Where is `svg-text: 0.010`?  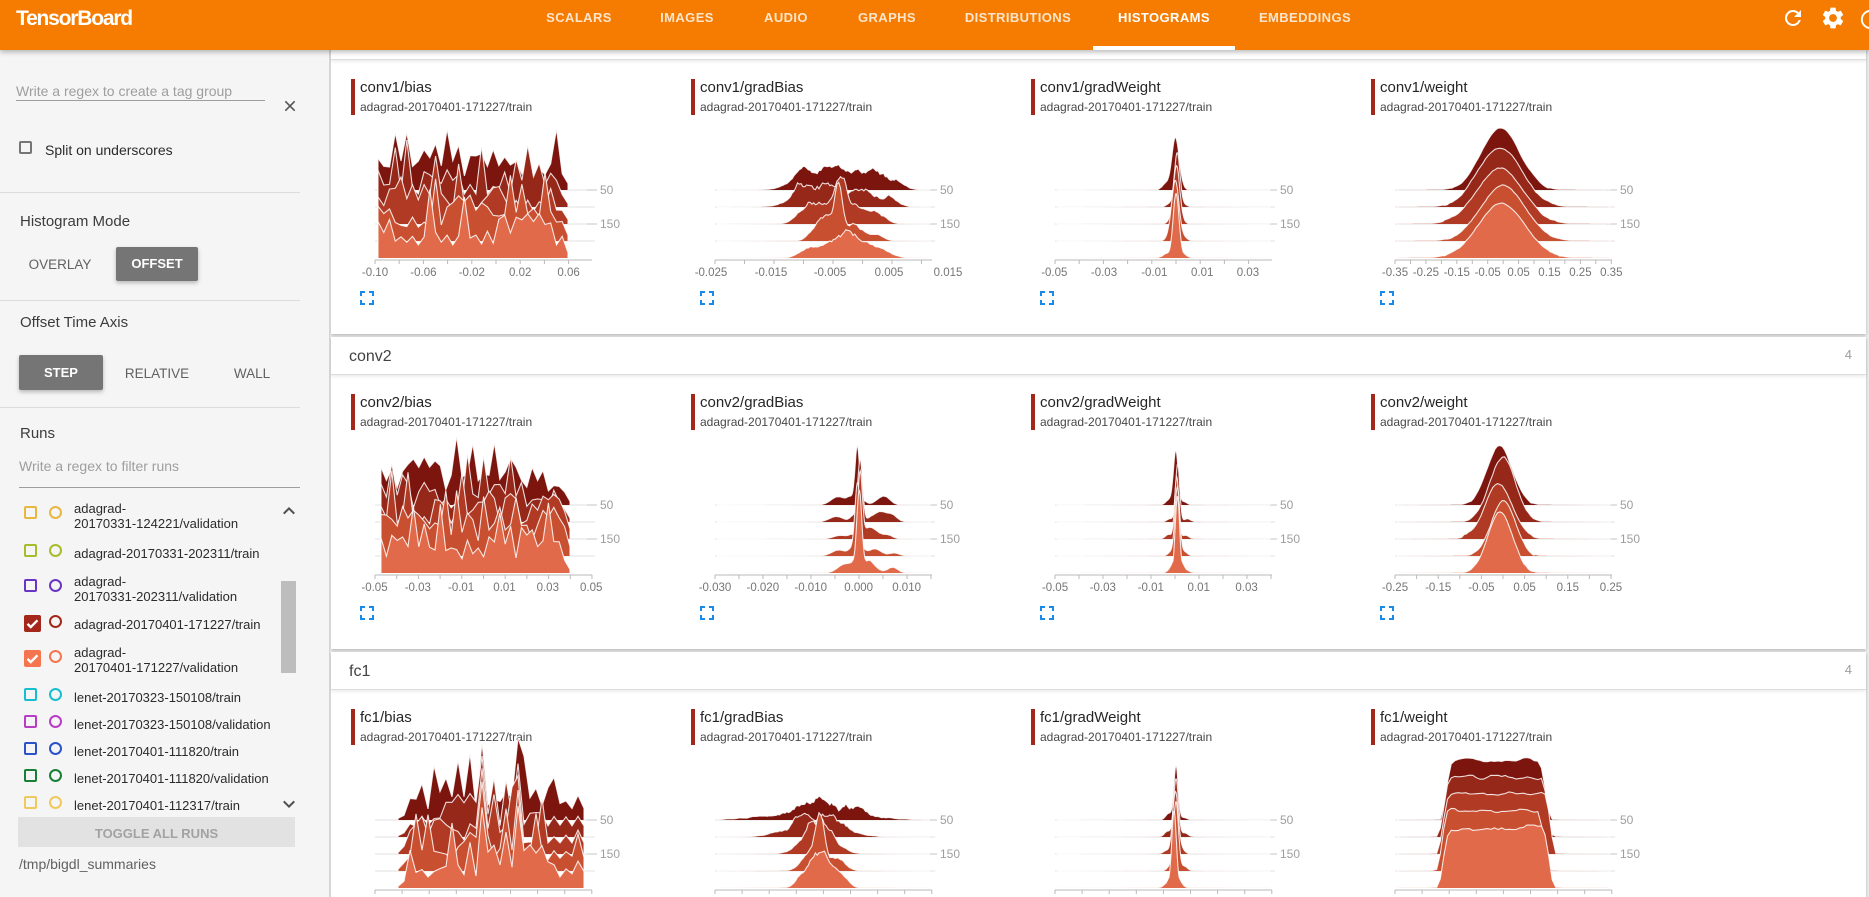
svg-text: 0.010 is located at coordinates (906, 588).